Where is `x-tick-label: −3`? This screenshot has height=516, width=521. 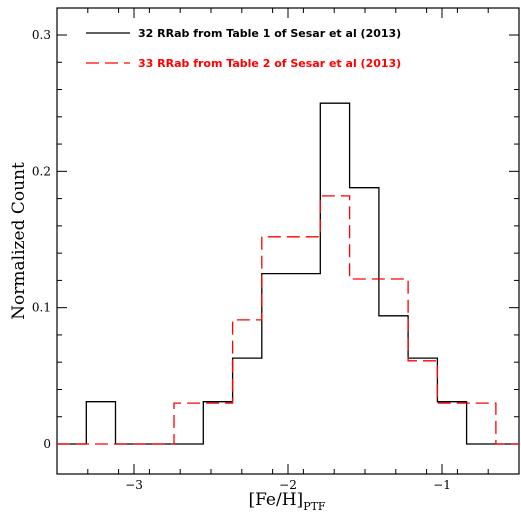 x-tick-label: −3 is located at coordinates (134, 485).